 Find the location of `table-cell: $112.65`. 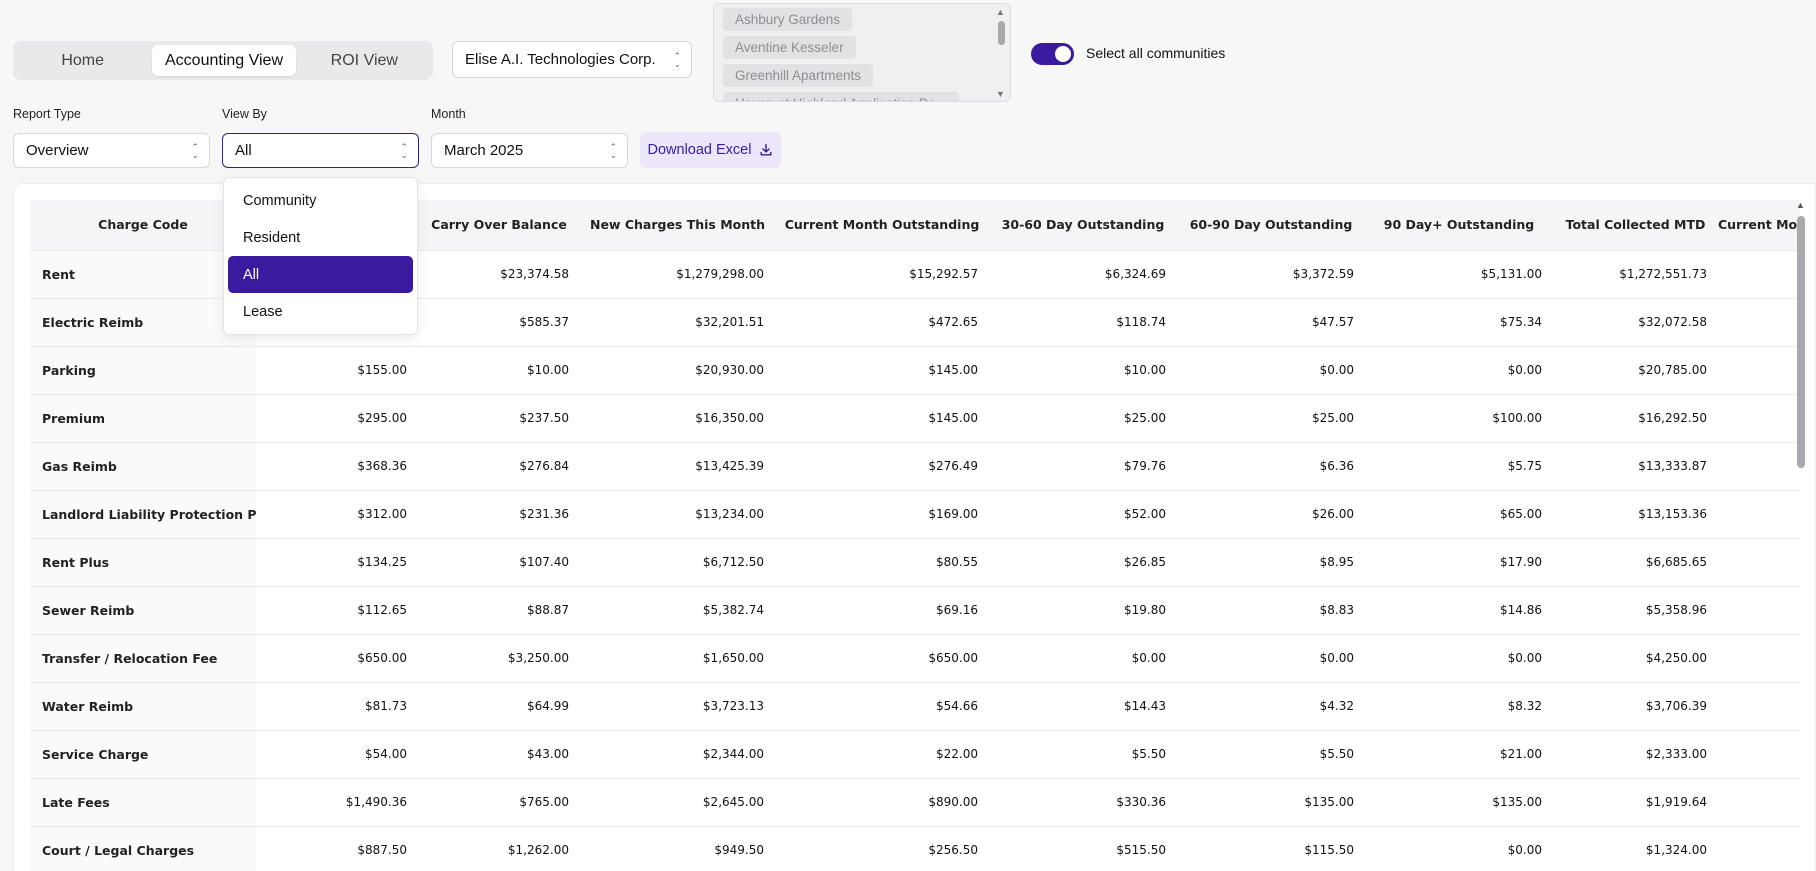

table-cell: $112.65 is located at coordinates (337, 609).